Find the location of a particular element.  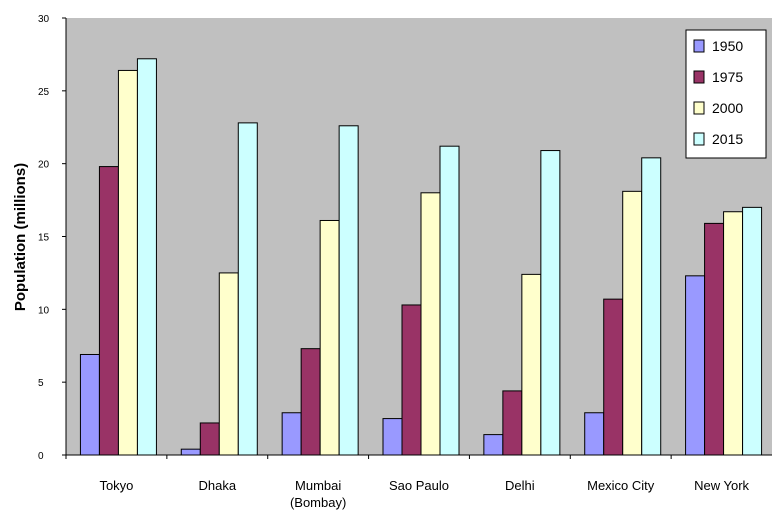

y-tick-label: 20 is located at coordinates (44, 165).